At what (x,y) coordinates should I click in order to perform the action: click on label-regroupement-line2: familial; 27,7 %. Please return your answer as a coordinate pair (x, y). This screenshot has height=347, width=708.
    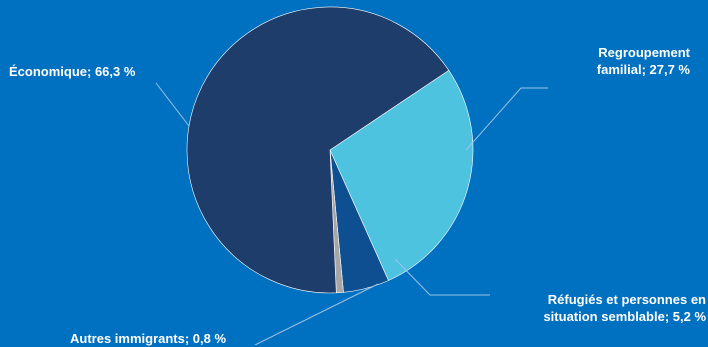
    Looking at the image, I should click on (643, 69).